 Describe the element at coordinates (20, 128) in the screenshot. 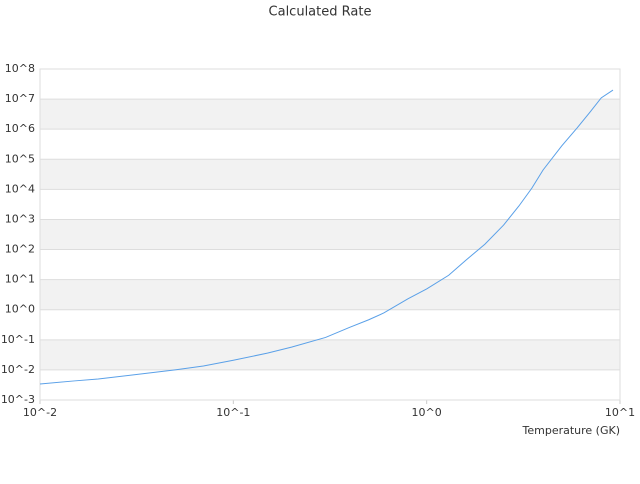

I see `y-tick-label: 10^6` at that location.